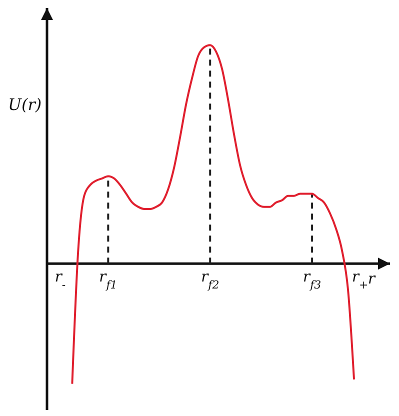  What do you see at coordinates (210, 280) in the screenshot?
I see `x-tick-label: r$_{f2}$` at bounding box center [210, 280].